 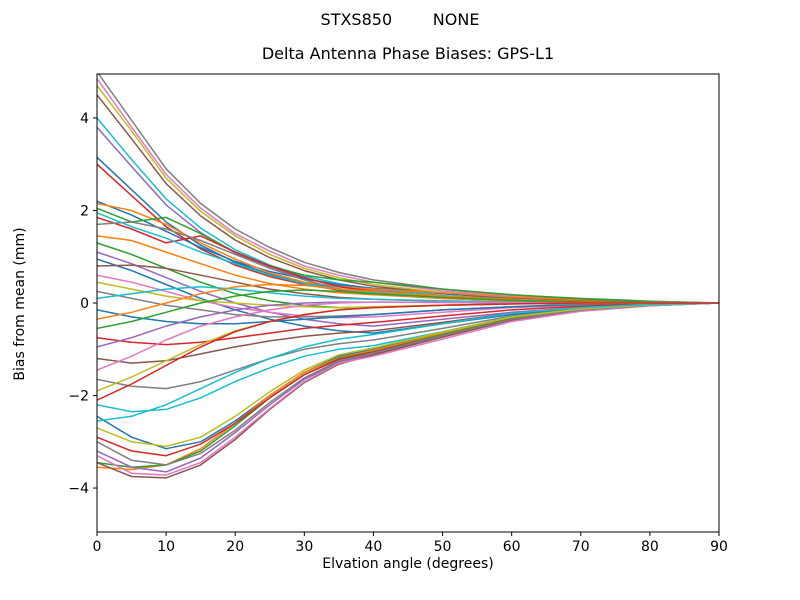 What do you see at coordinates (408, 53) in the screenshot?
I see `axes-title: Delta Antenna Phase Biases: GPS-L1` at bounding box center [408, 53].